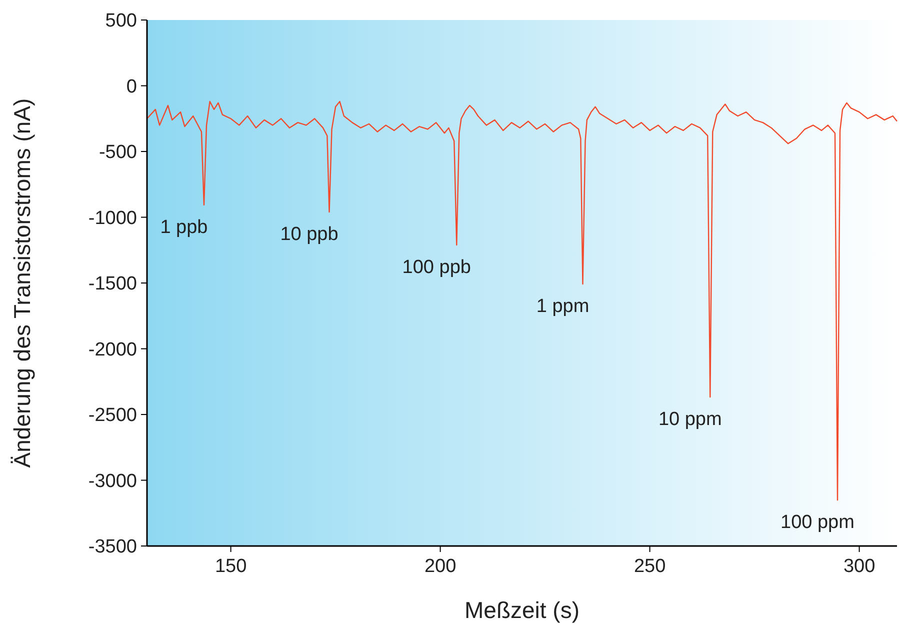 The image size is (899, 629). What do you see at coordinates (650, 566) in the screenshot?
I see `x-tick-label: 250` at bounding box center [650, 566].